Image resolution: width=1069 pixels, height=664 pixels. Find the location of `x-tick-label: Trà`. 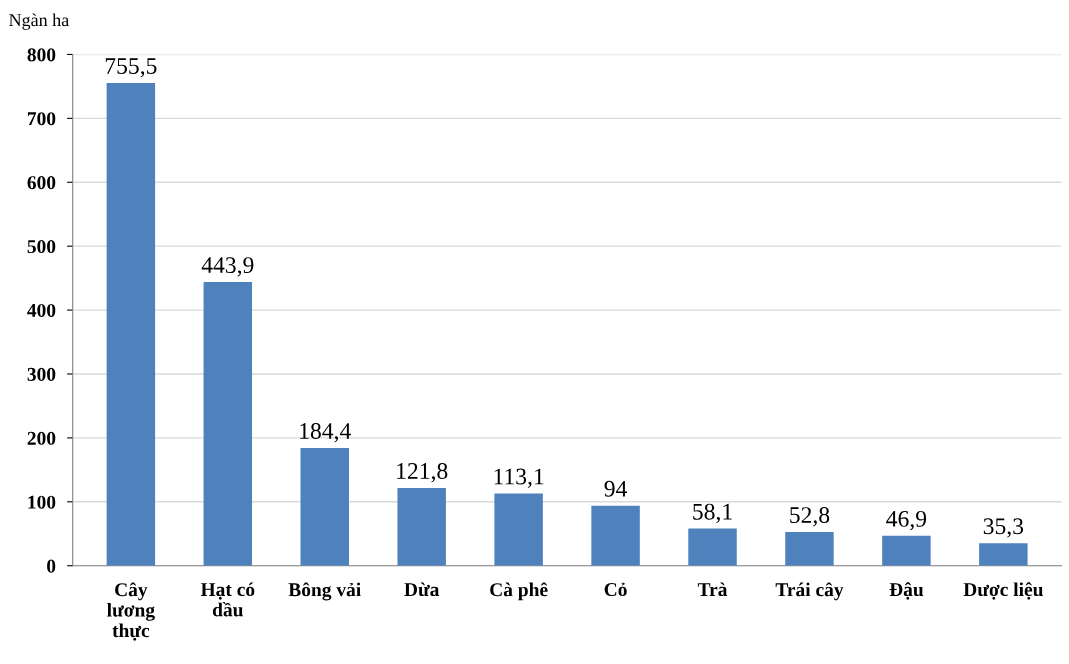

x-tick-label: Trà is located at coordinates (712, 589).